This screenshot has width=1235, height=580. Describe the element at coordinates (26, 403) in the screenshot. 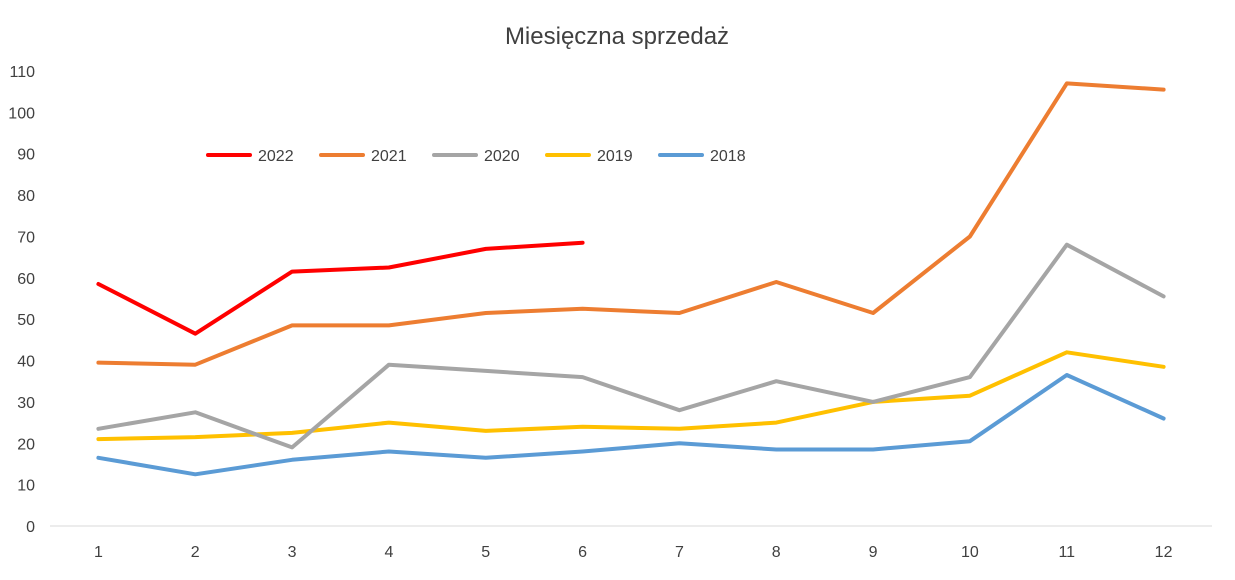

I see `y-tick-label: 30` at that location.